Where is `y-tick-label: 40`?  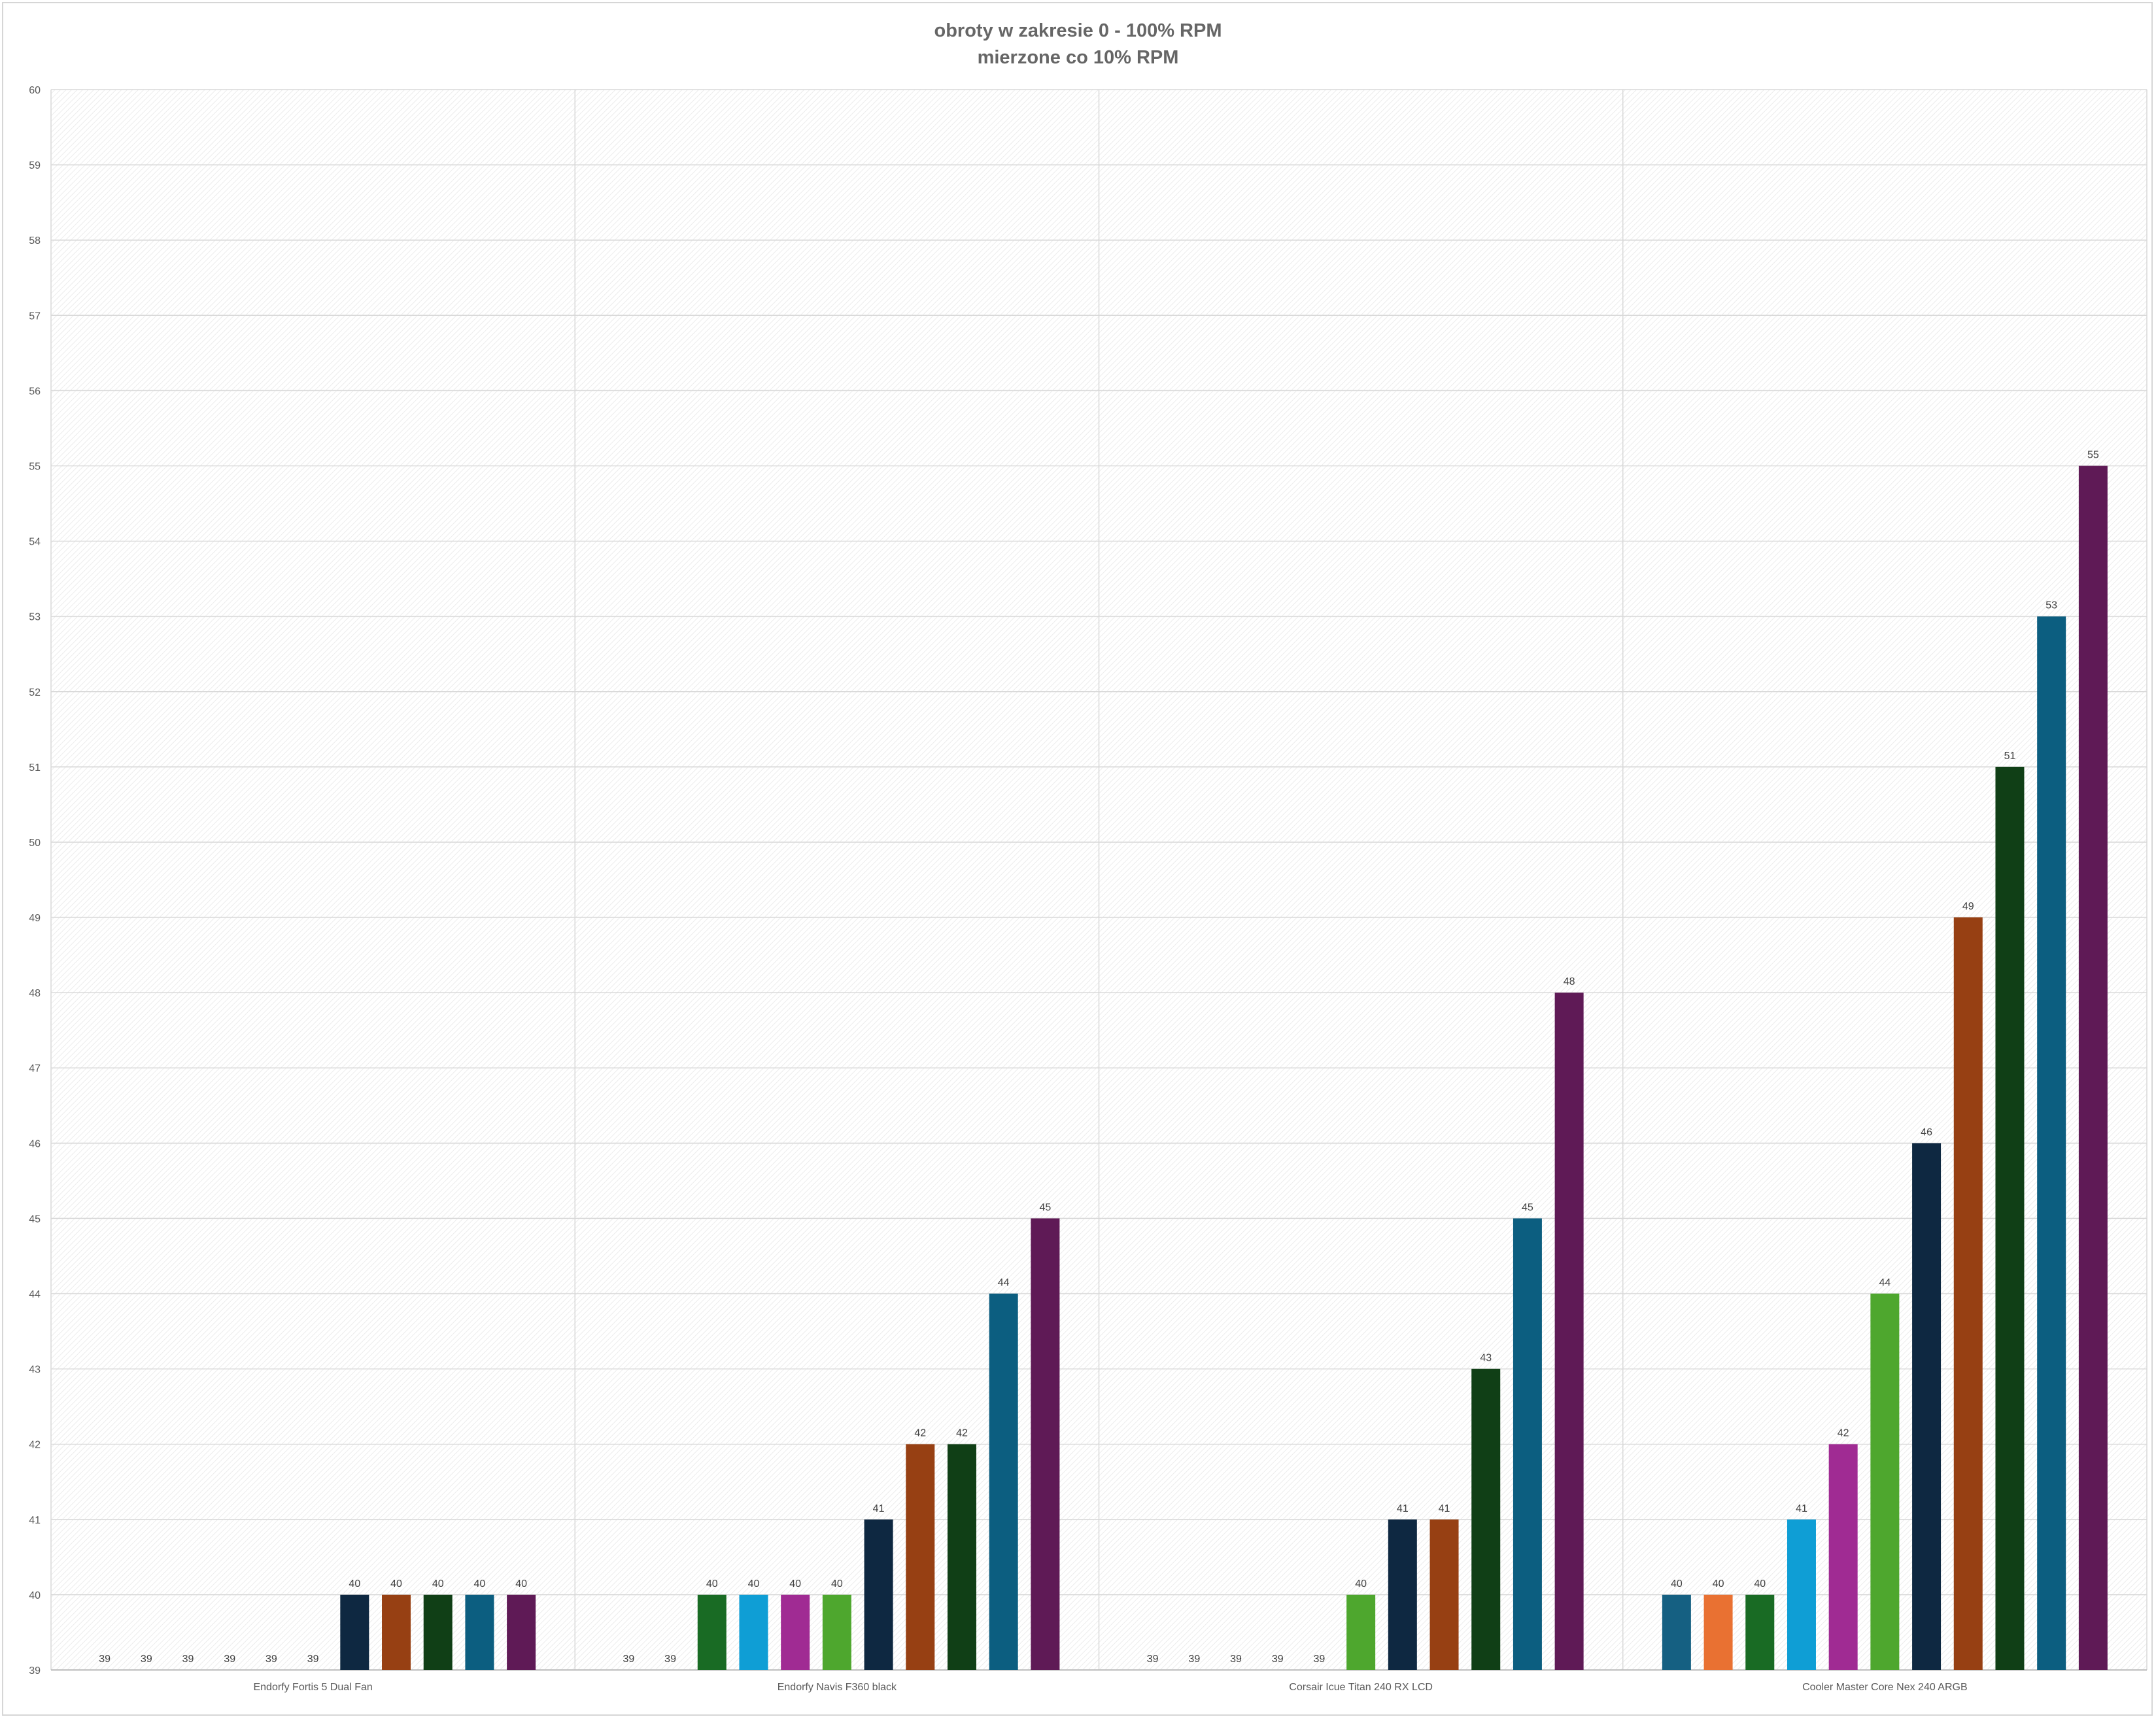
y-tick-label: 40 is located at coordinates (35, 1596).